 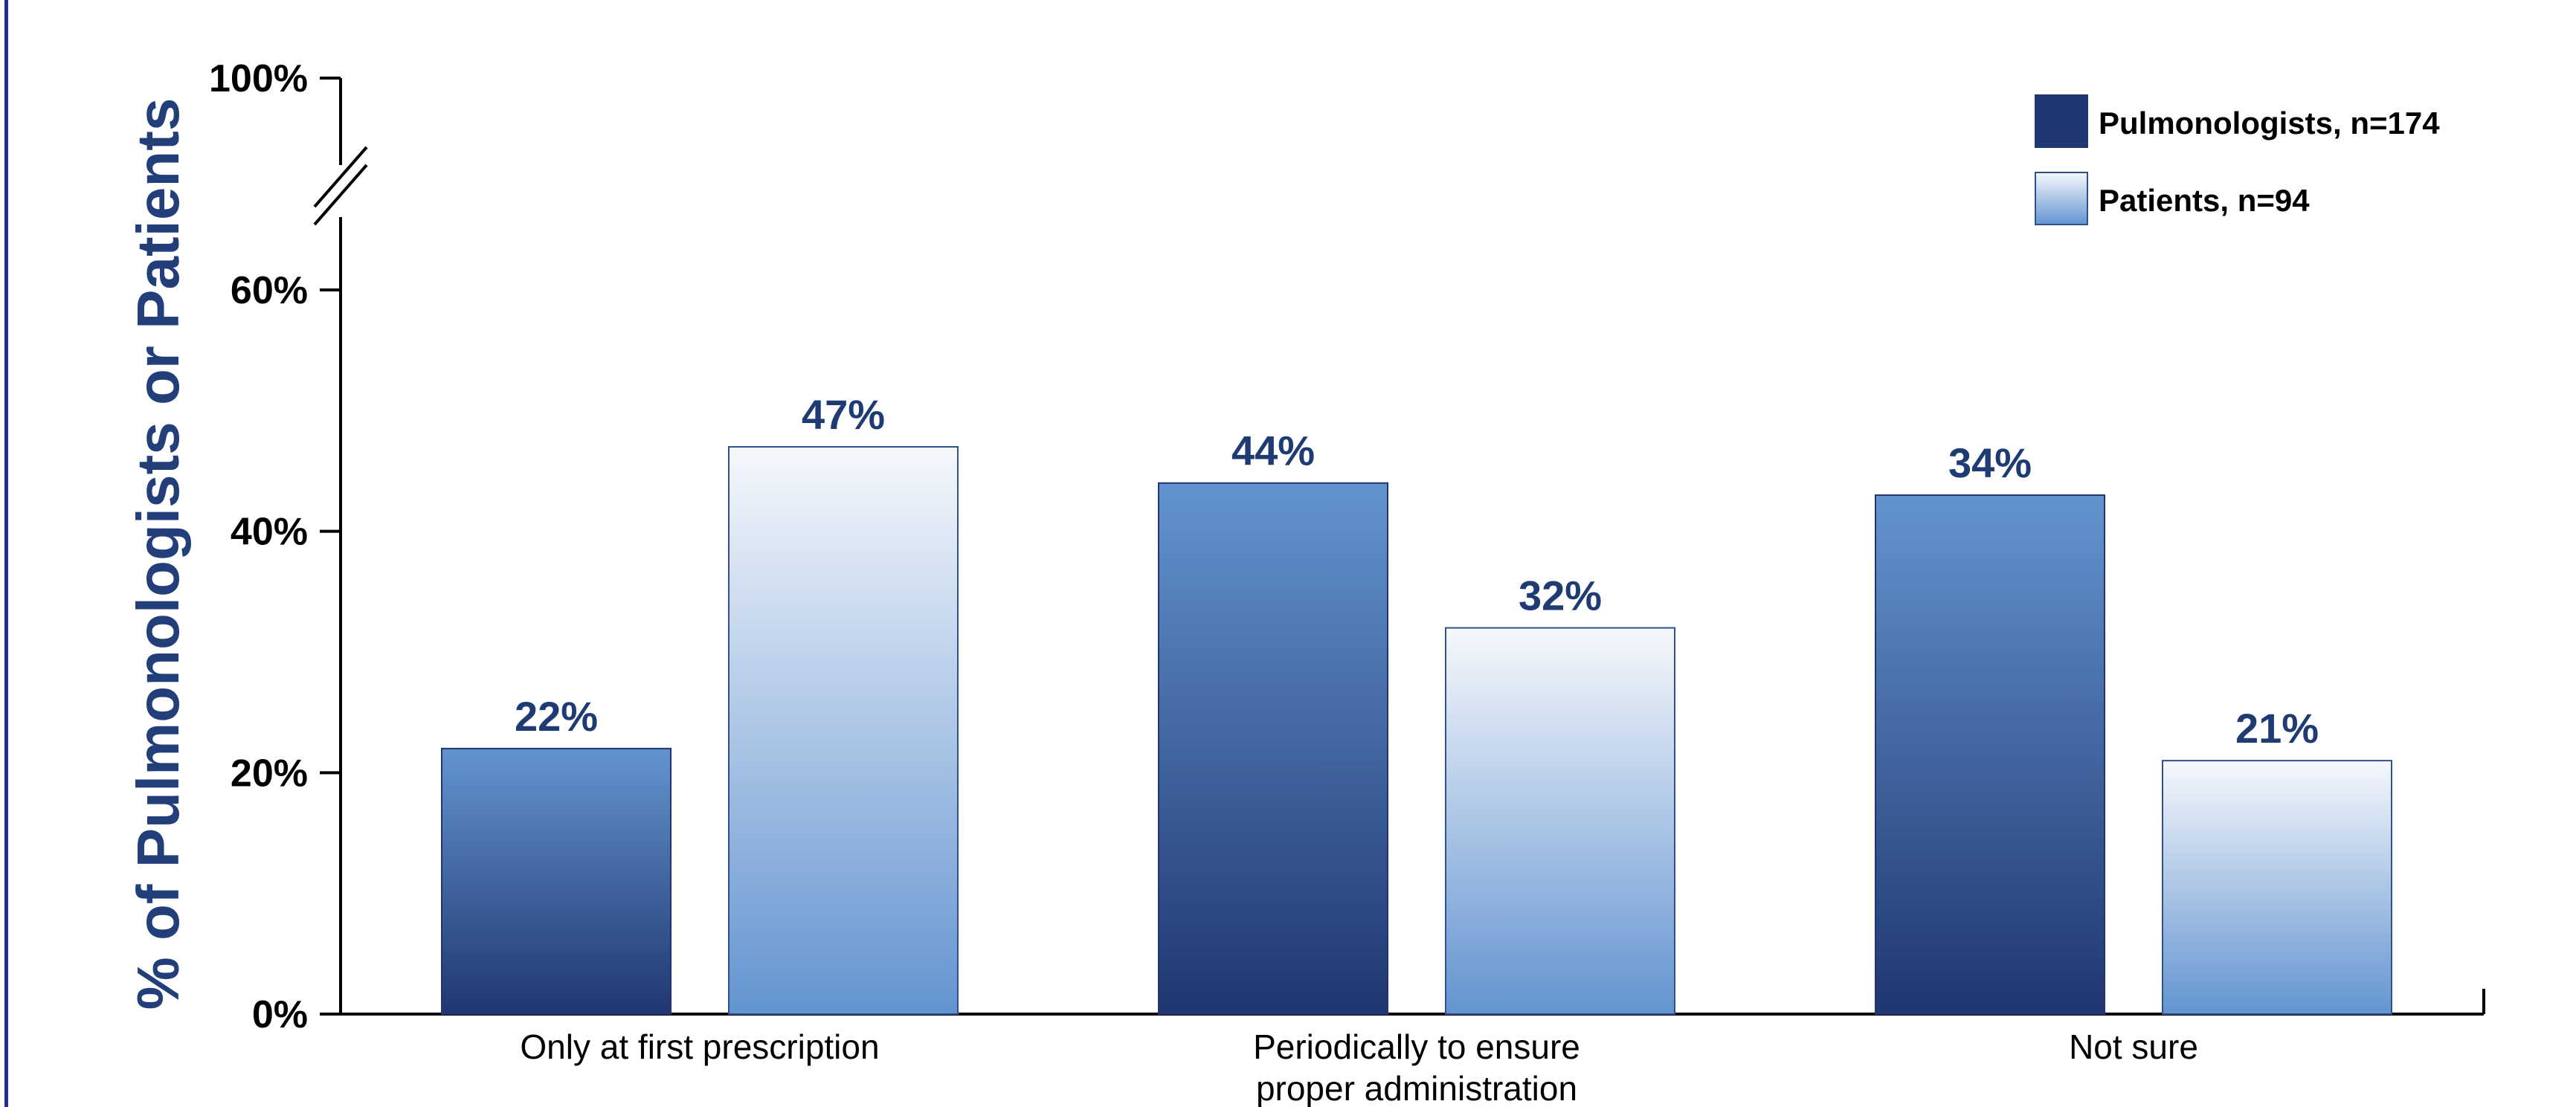 I want to click on category-label-1-line-0: Periodically to ensure, so click(x=1416, y=1046).